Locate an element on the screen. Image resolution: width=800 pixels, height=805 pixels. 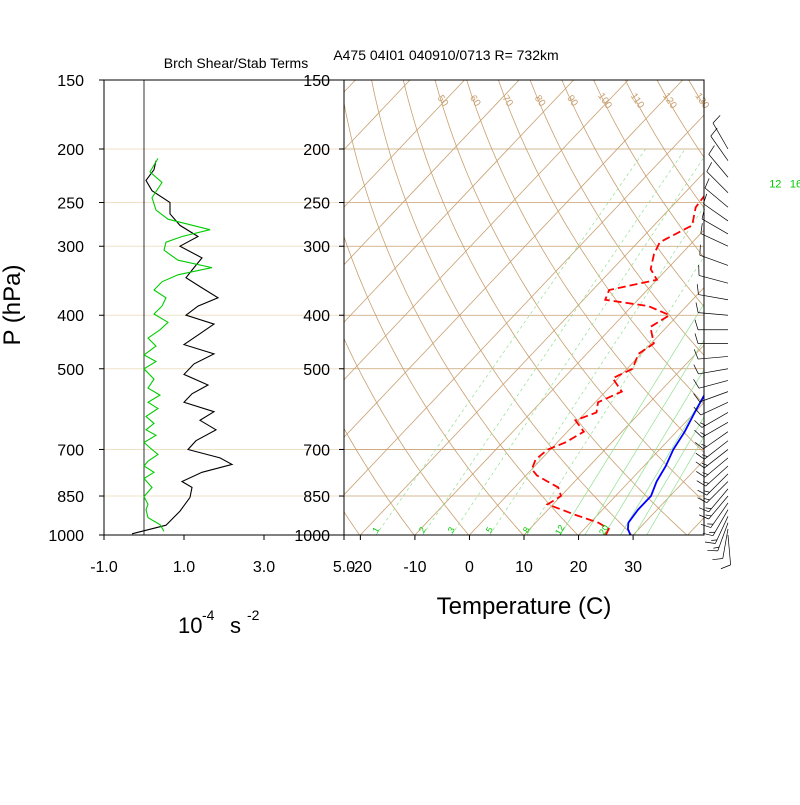
skew-y-tick-label: 500 is located at coordinates (316, 370).